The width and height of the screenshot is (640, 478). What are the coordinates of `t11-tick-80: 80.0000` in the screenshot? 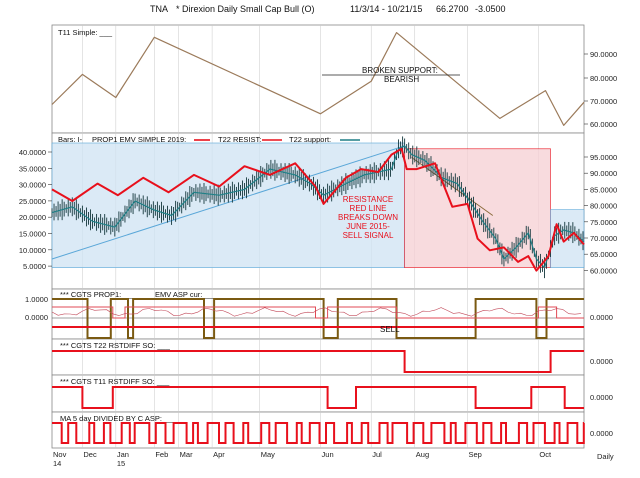 It's located at (603, 78).